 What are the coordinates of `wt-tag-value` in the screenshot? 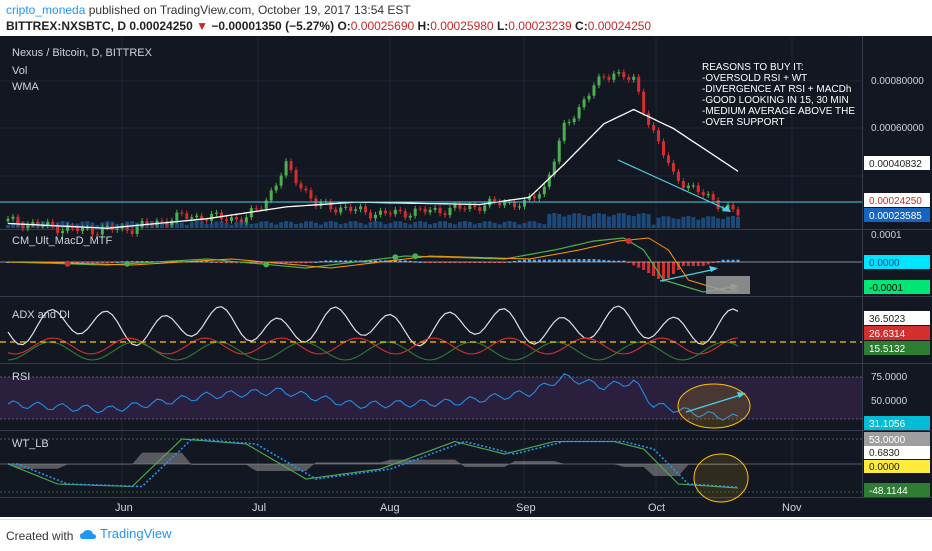 It's located at (897, 490).